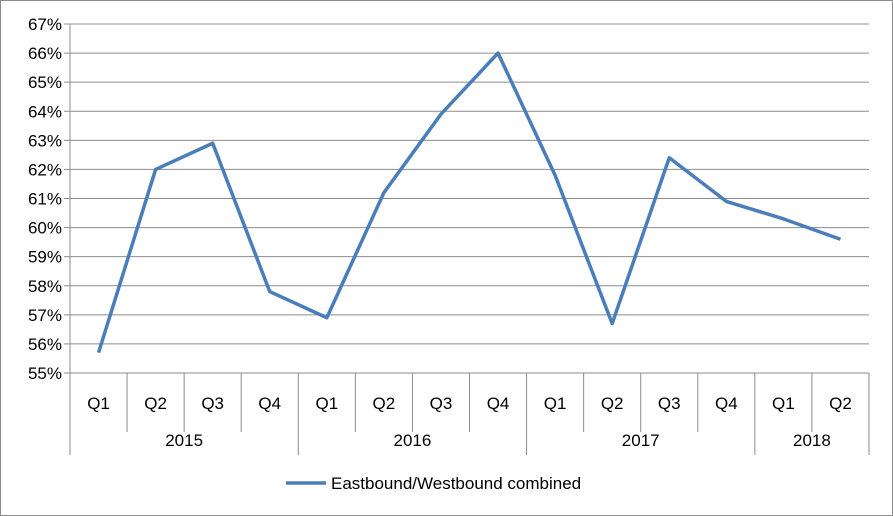 This screenshot has width=893, height=516. What do you see at coordinates (45, 24) in the screenshot?
I see `y-tick-label: 67%` at bounding box center [45, 24].